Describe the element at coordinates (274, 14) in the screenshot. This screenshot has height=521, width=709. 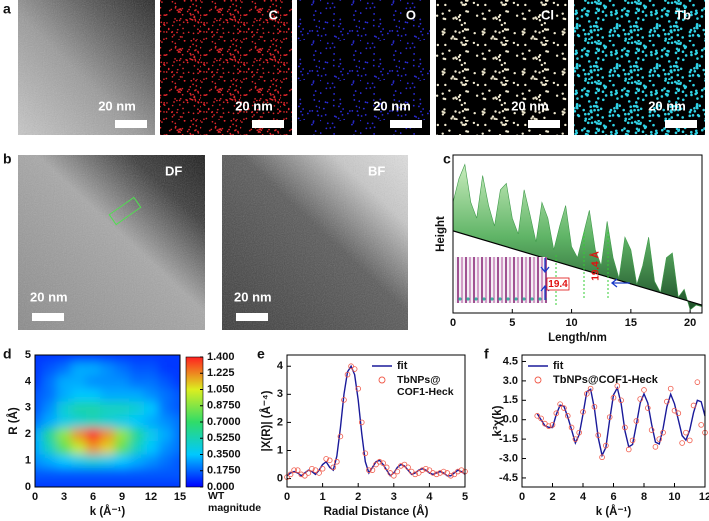
I see `element-label: C` at that location.